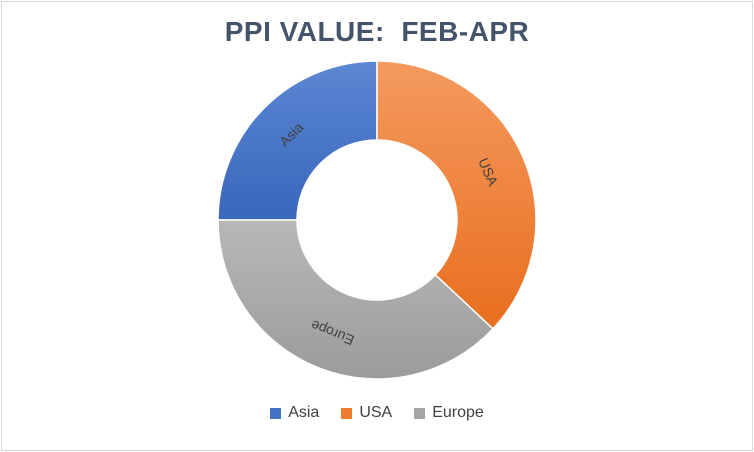 The height and width of the screenshot is (452, 754). I want to click on donut-slice-europe, so click(355, 299).